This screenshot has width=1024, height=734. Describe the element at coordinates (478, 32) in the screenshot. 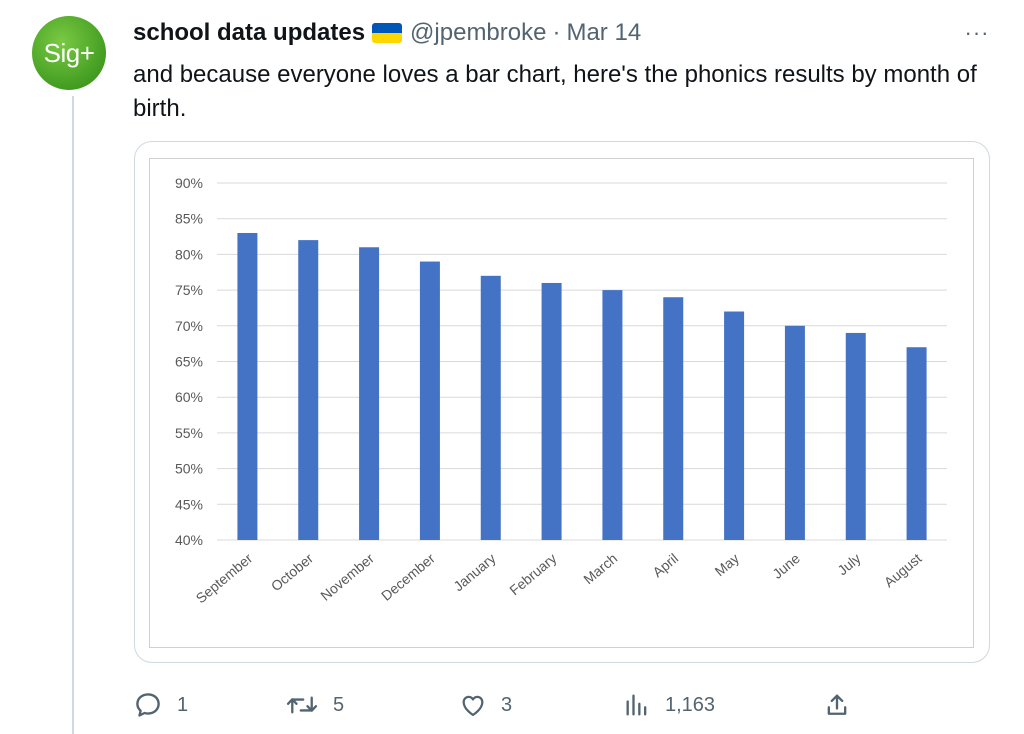

I see `author-handle: @jpembroke` at that location.